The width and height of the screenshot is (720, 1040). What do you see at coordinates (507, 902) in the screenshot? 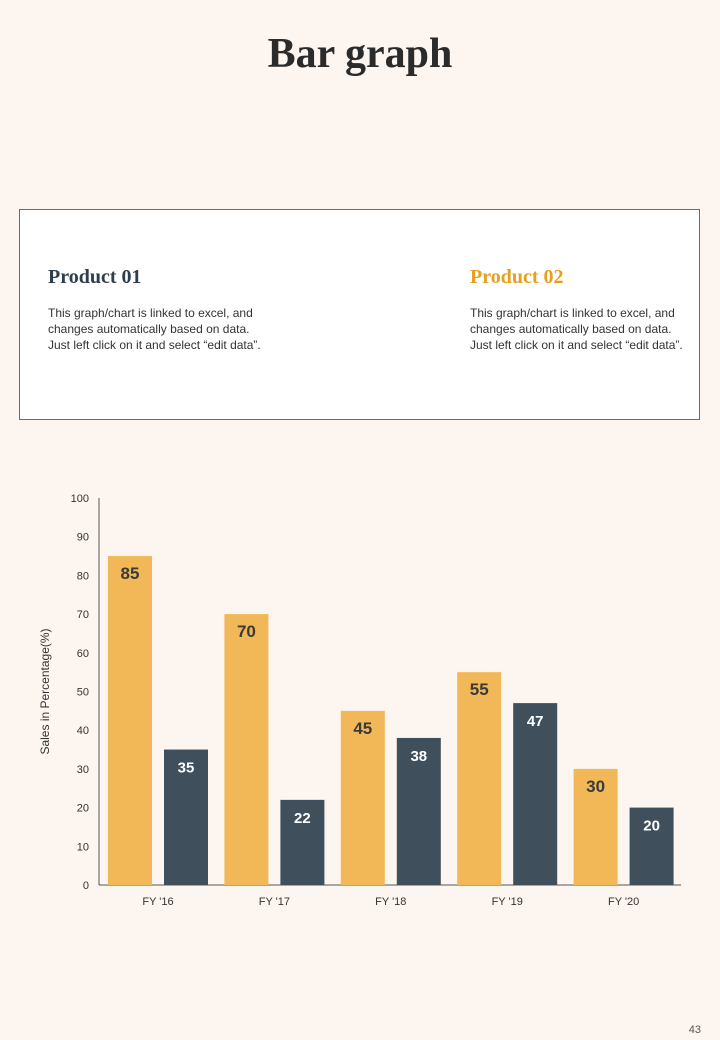
I see `x-tick-label: FY '19` at bounding box center [507, 902].